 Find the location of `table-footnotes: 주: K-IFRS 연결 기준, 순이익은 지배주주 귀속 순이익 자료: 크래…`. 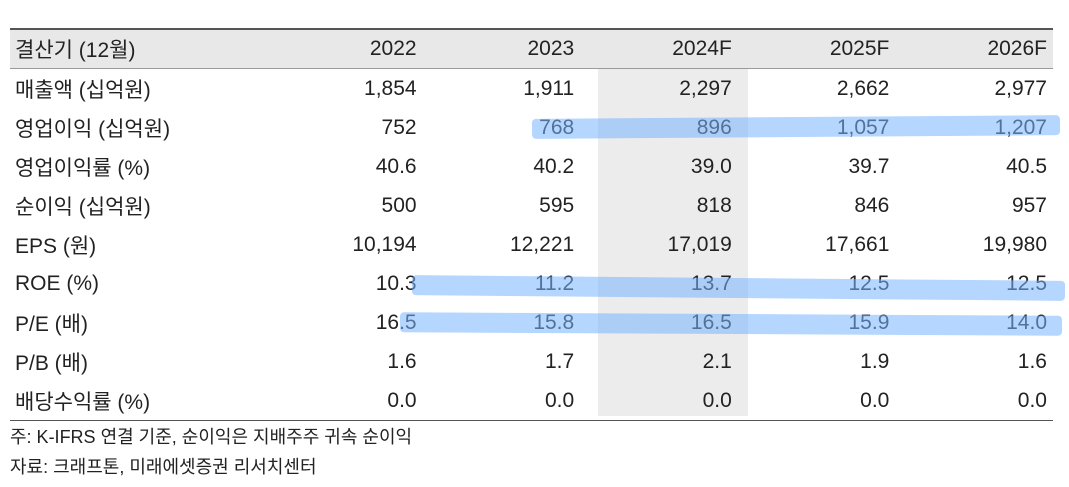

table-footnotes: 주: K-IFRS 연결 기준, 순이익은 지배주주 귀속 순이익 자료: 크래… is located at coordinates (211, 452).